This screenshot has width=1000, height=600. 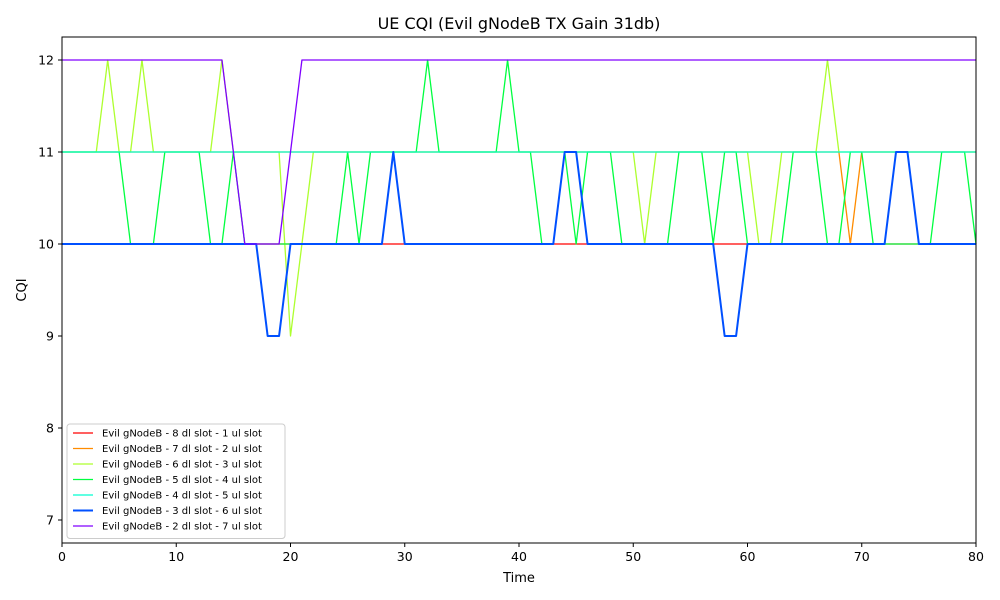 What do you see at coordinates (50, 428) in the screenshot?
I see `y-tick-label: 8` at bounding box center [50, 428].